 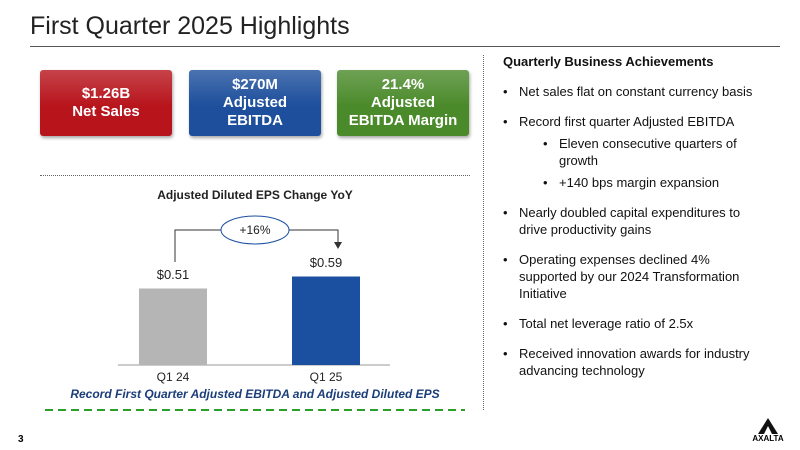 I want to click on annotation-bubble, so click(x=255, y=230).